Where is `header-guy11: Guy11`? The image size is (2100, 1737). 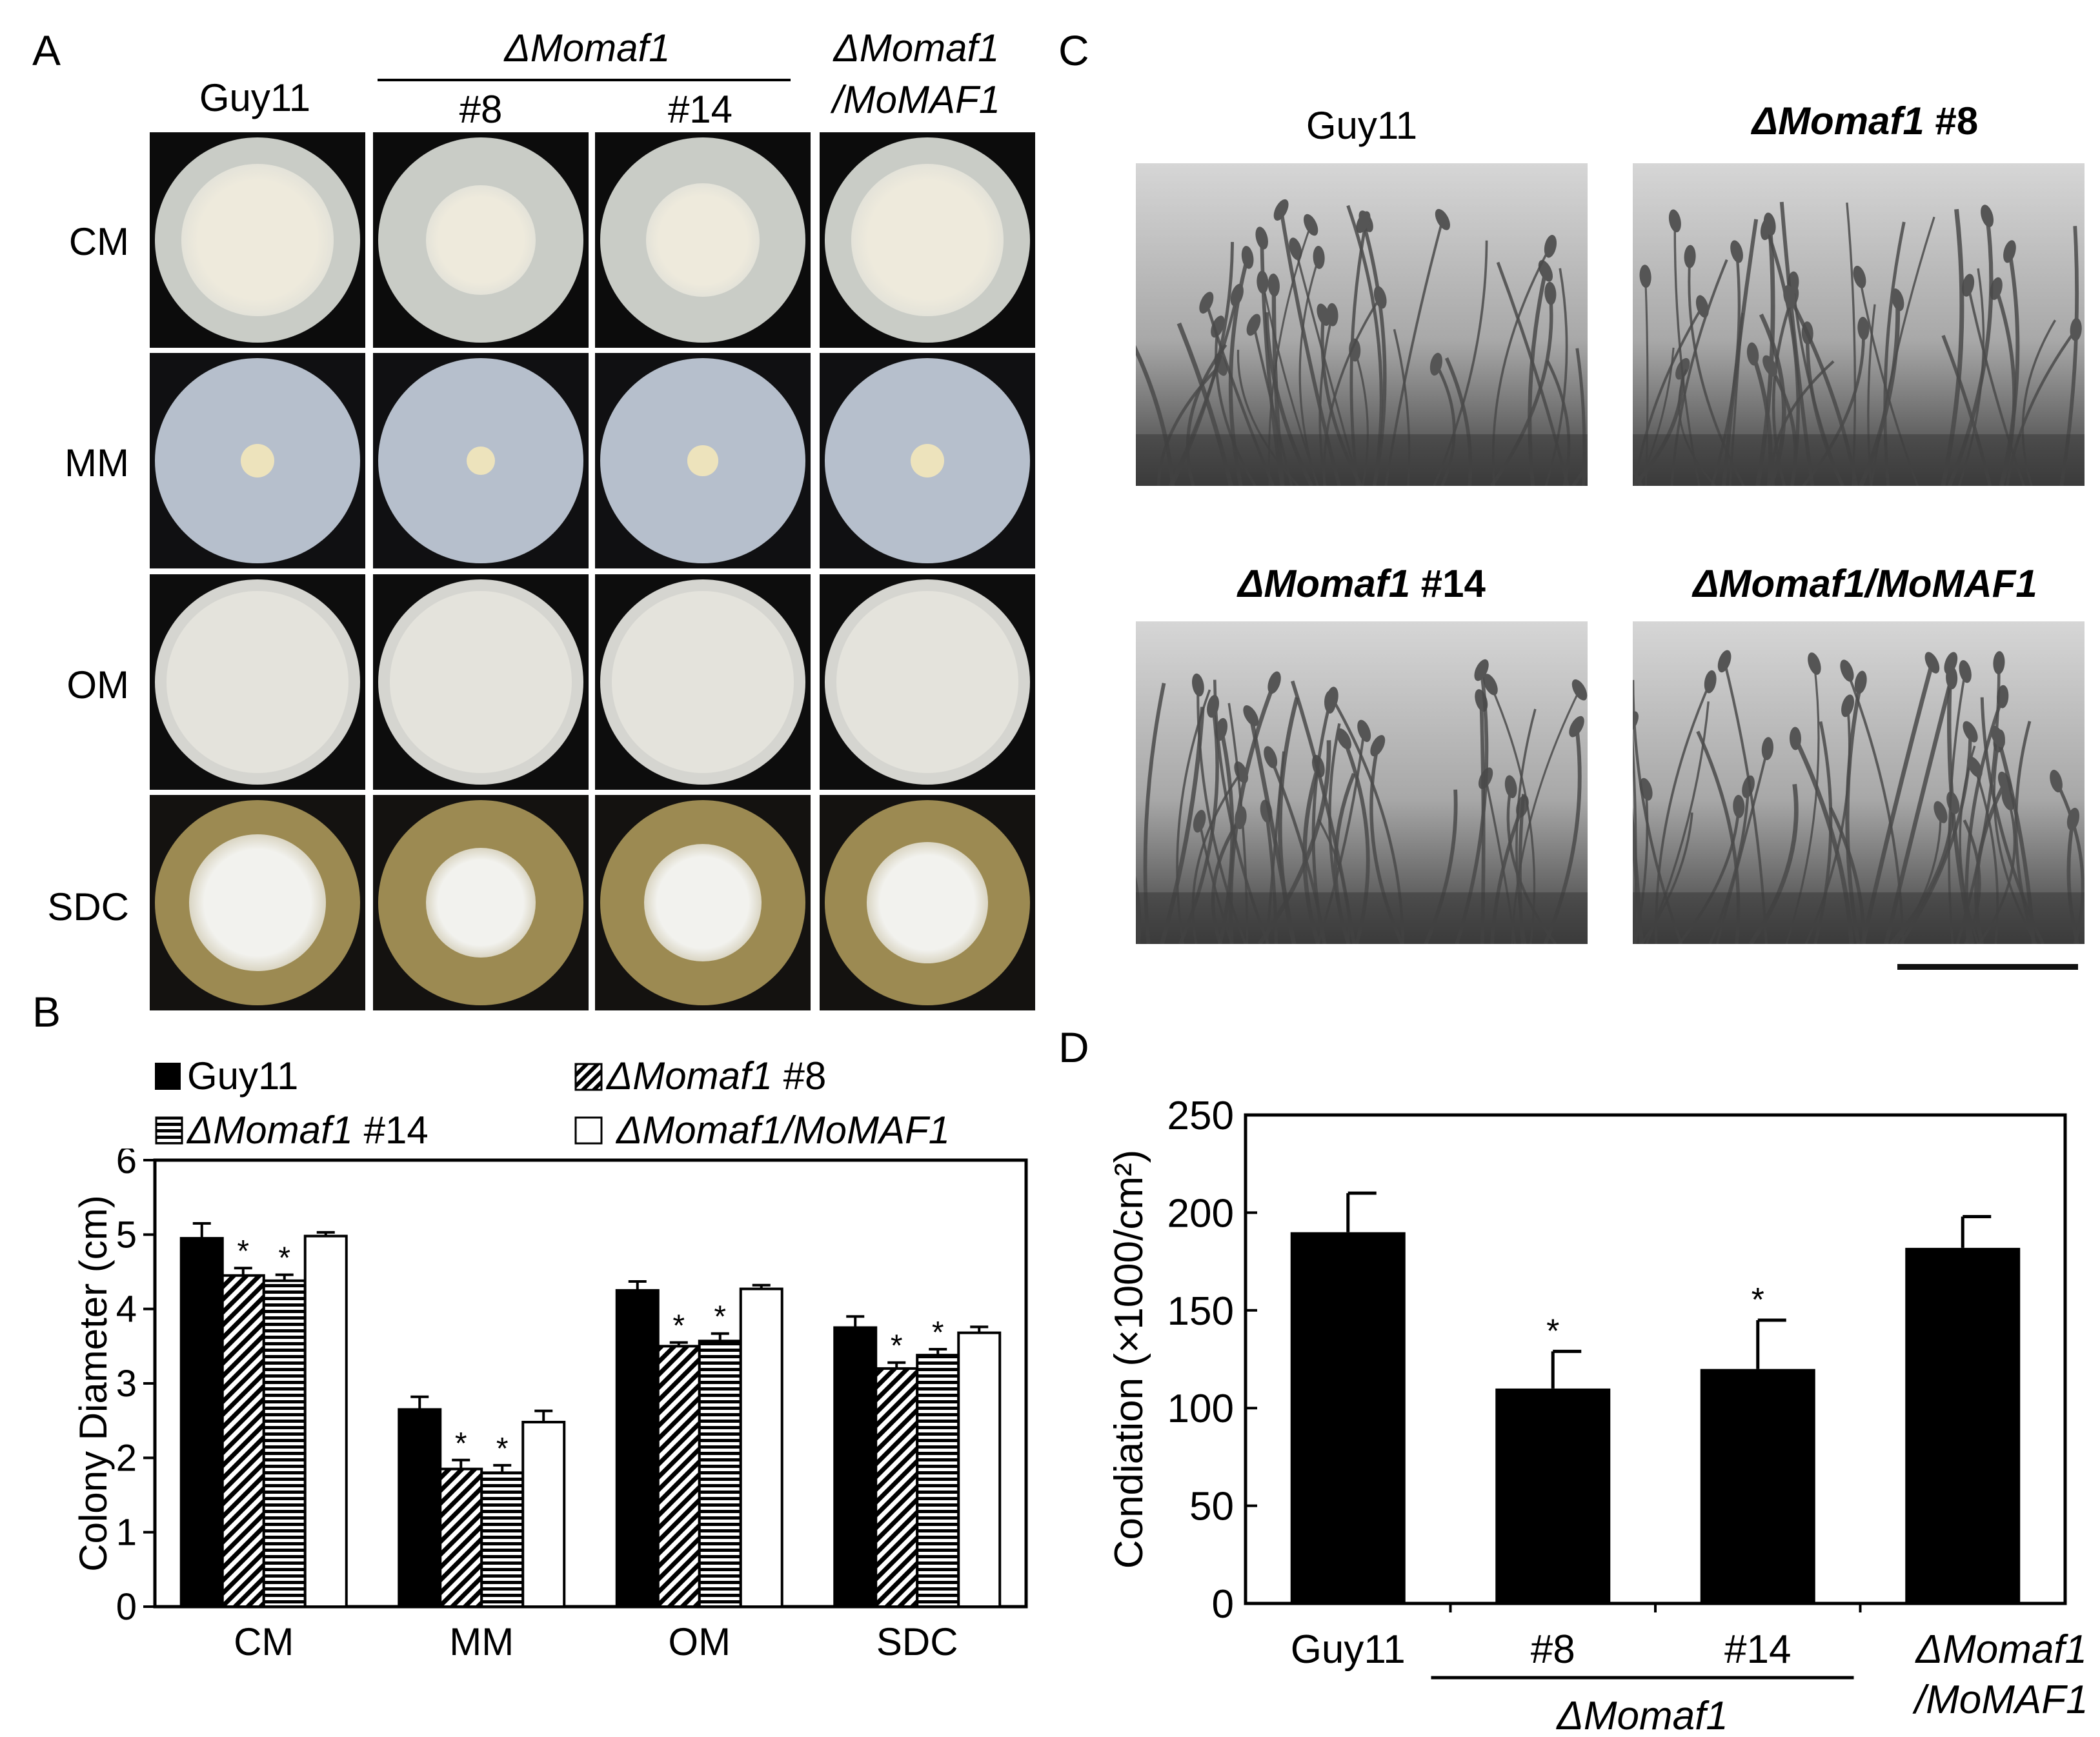
header-guy11: Guy11 is located at coordinates (255, 97).